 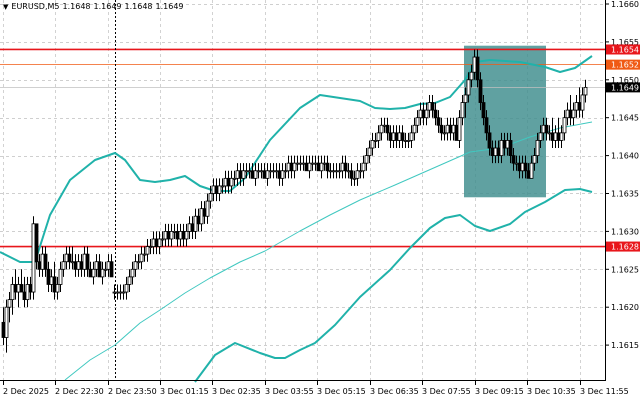 What do you see at coordinates (625, 345) in the screenshot?
I see `price-label: 1.1615` at bounding box center [625, 345].